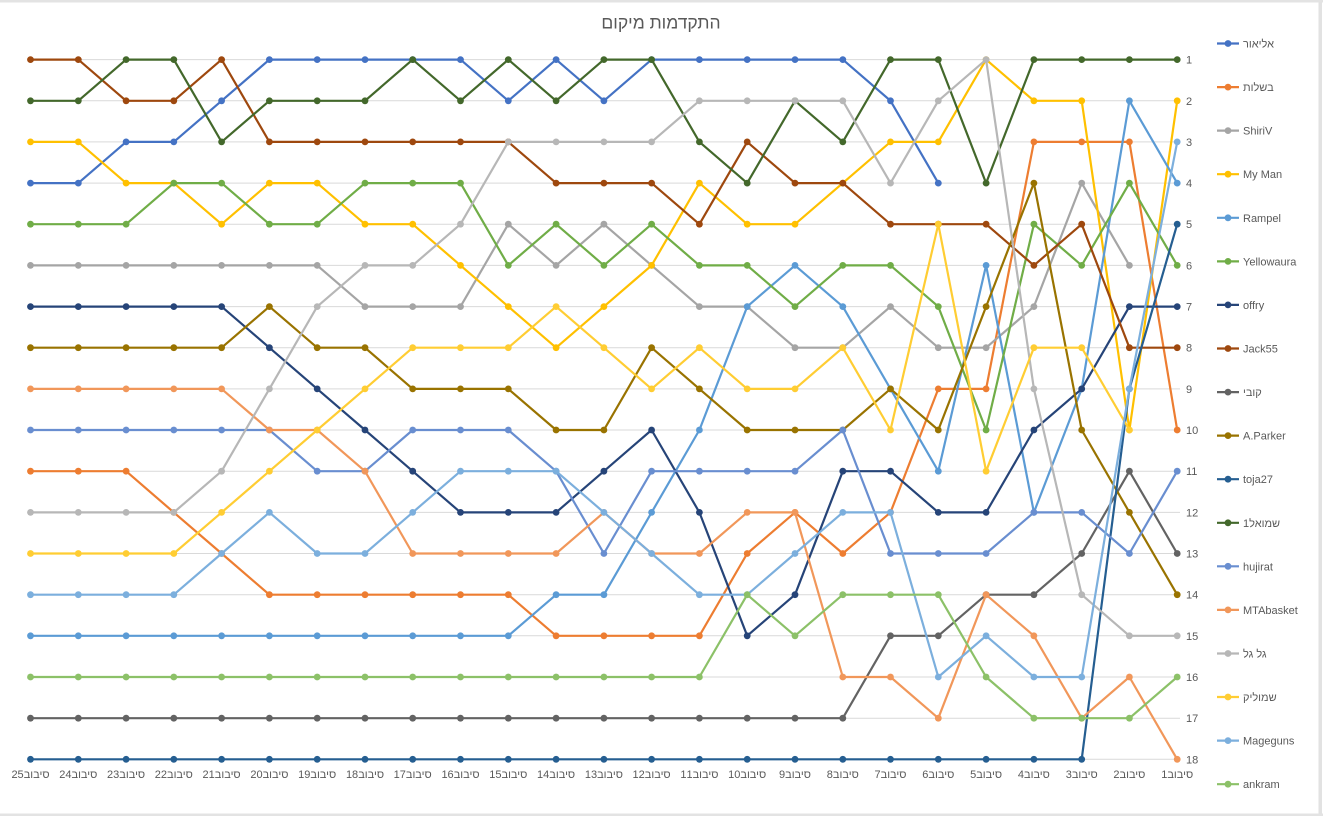  What do you see at coordinates (30, 775) in the screenshot?
I see `svg-text: סיבוב25` at bounding box center [30, 775].